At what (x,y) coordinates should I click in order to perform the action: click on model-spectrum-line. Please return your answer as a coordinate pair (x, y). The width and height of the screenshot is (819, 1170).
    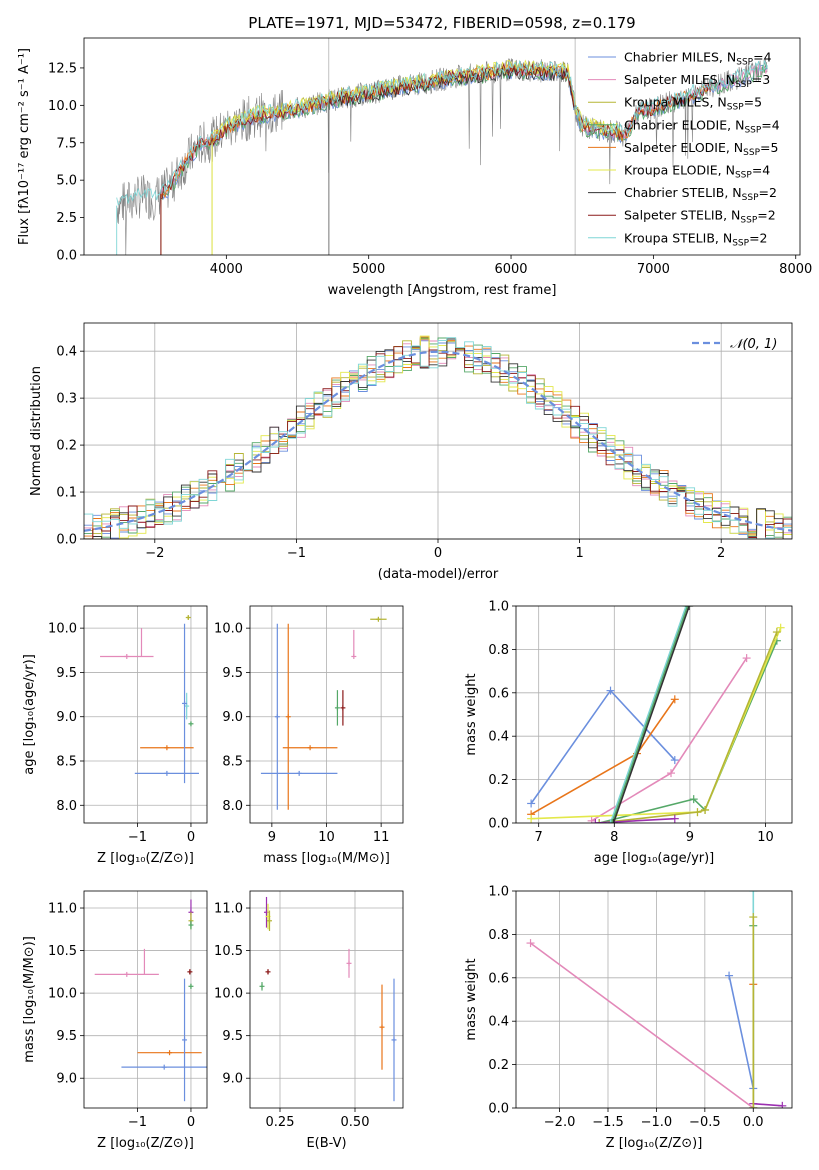
    Looking at the image, I should click on (442, 133).